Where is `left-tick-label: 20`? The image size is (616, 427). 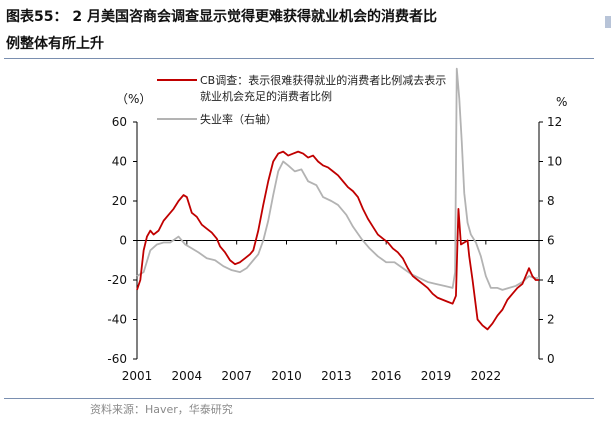
left-tick-label: 20 is located at coordinates (119, 201).